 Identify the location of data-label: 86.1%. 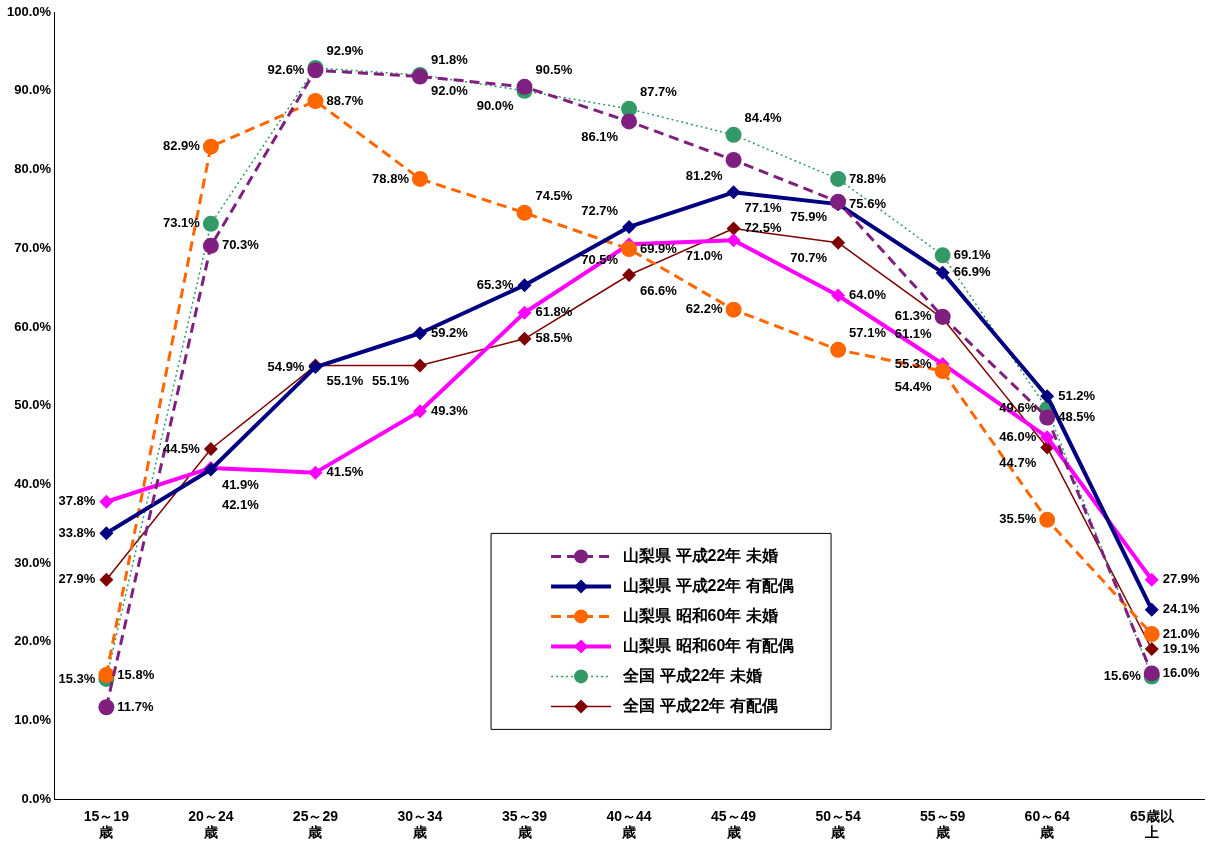
(600, 137).